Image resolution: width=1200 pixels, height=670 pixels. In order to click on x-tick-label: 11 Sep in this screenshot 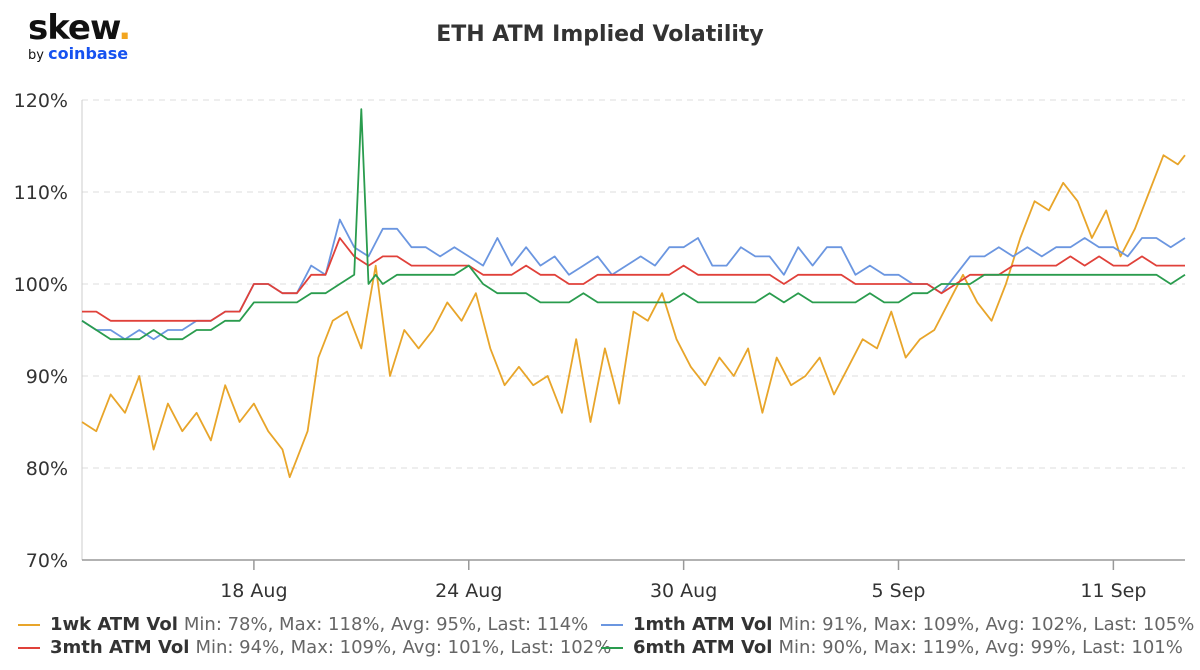, I will do `click(1113, 591)`.